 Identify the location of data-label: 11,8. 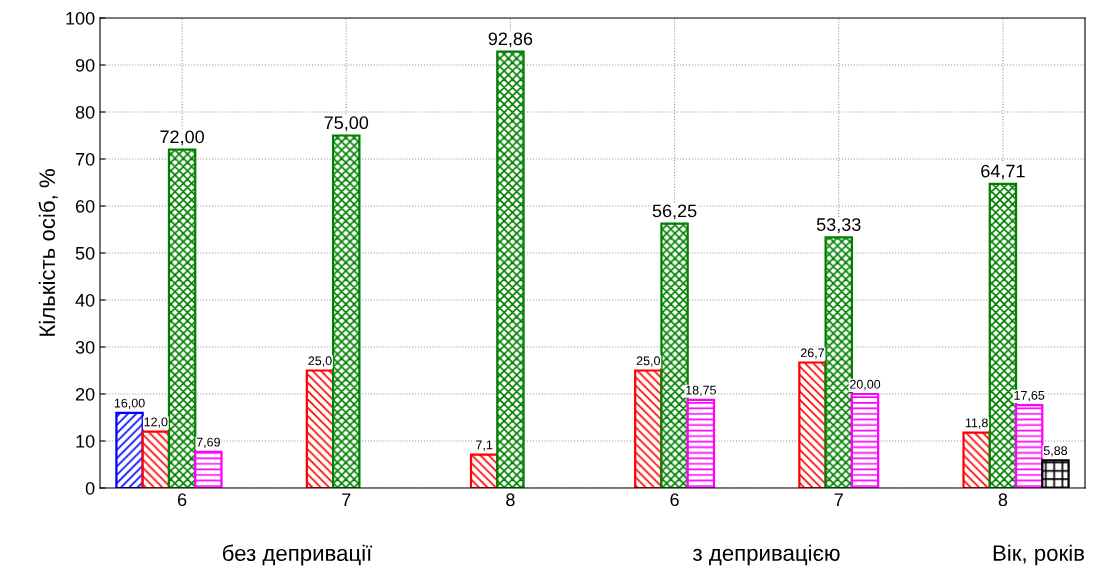
(976, 423).